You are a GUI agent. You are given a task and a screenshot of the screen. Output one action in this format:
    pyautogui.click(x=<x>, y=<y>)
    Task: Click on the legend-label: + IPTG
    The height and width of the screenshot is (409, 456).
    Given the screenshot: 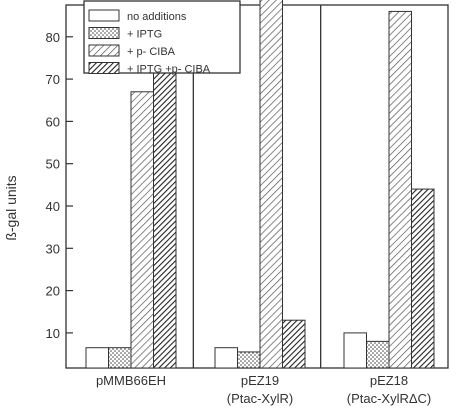 What is the action you would take?
    pyautogui.click(x=144, y=35)
    